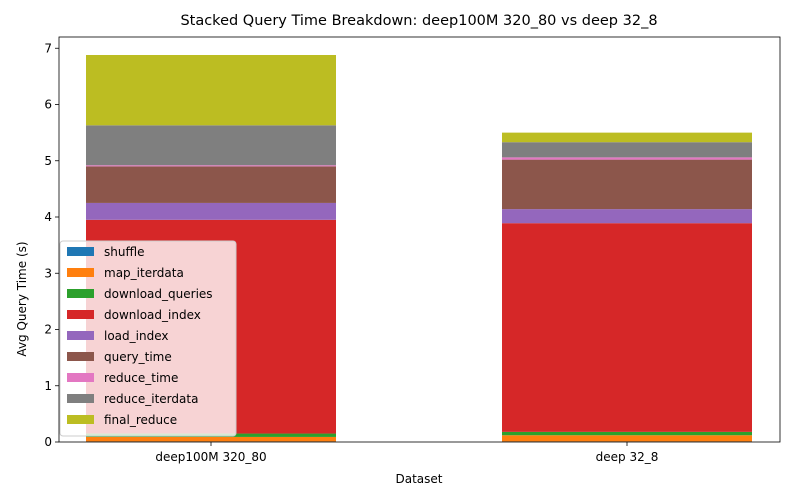  I want to click on y-axis-label: Avg Query Time (s), so click(22, 298).